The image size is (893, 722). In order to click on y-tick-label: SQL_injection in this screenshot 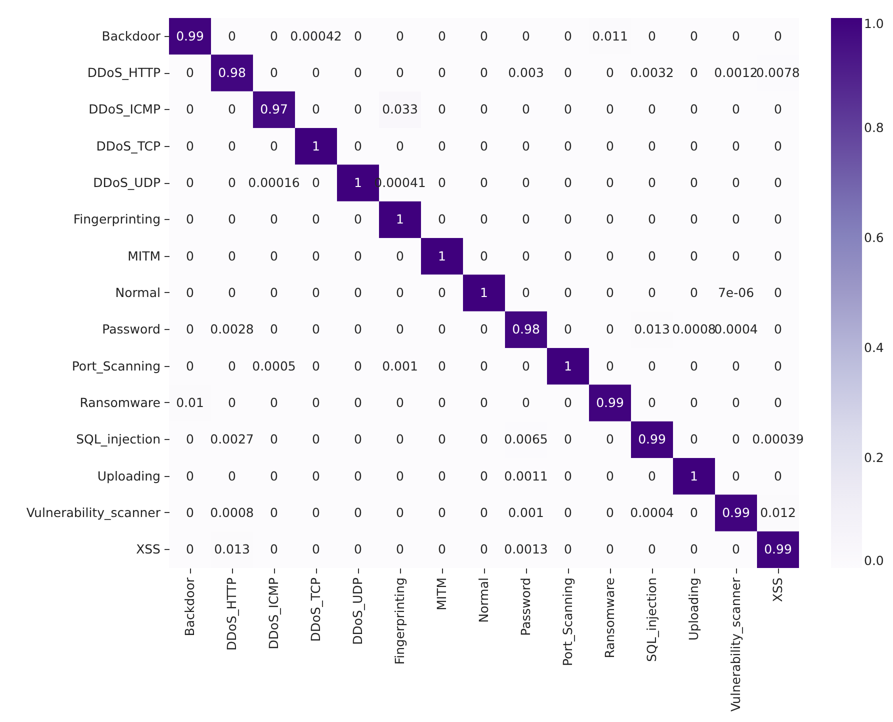, I will do `click(118, 439)`.